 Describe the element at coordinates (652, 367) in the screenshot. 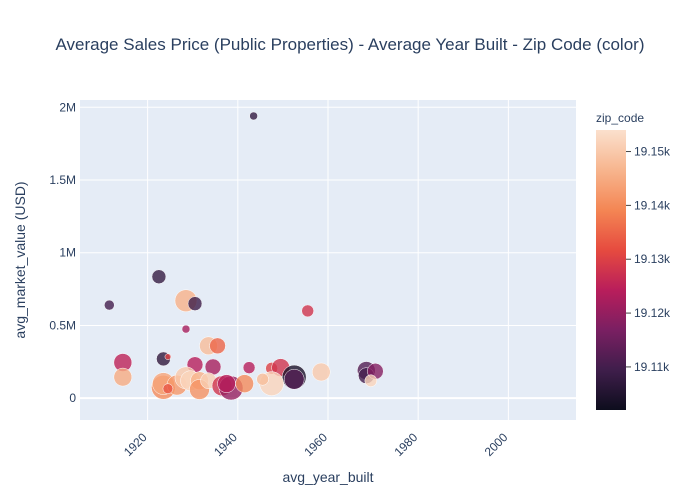

I see `colorbar-tick-label: 19.11k` at that location.